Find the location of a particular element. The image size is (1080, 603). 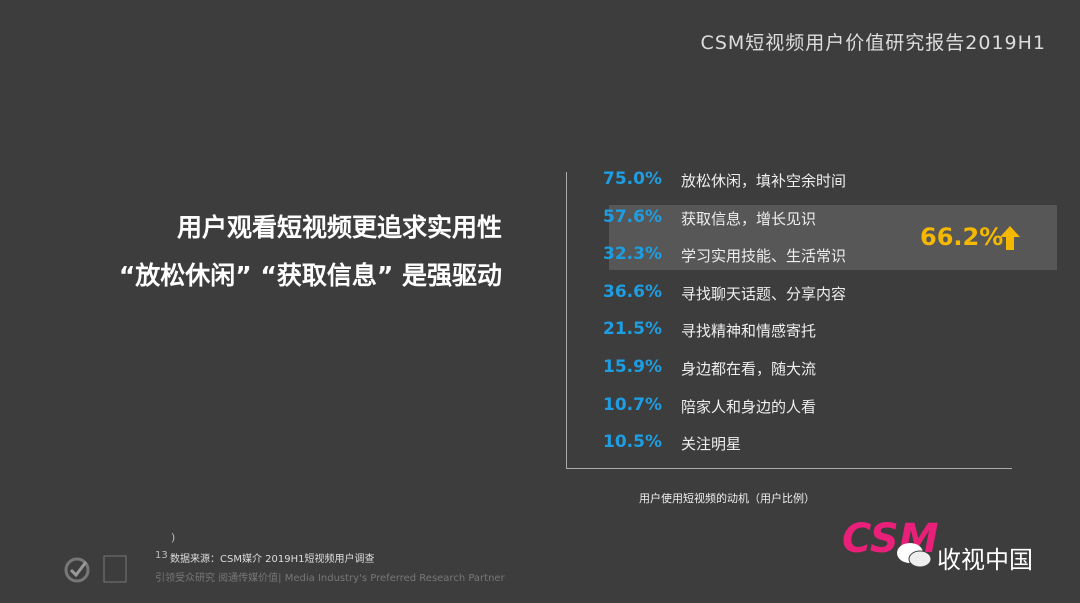

motive-label: 学习实用技能、生活常识 is located at coordinates (764, 256).